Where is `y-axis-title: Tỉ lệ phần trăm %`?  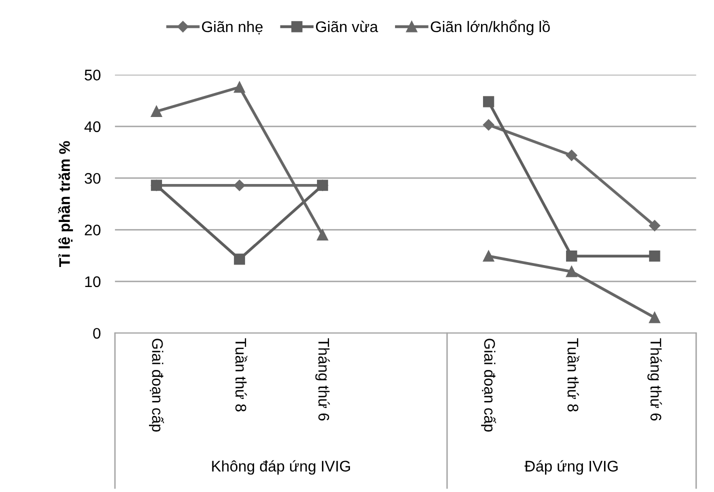
y-axis-title: Tỉ lệ phần trăm % is located at coordinates (65, 204).